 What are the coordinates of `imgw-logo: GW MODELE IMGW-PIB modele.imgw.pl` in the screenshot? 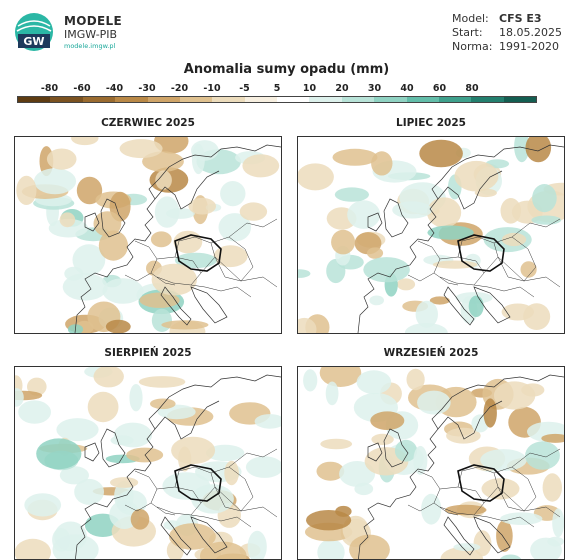 It's located at (69, 32).